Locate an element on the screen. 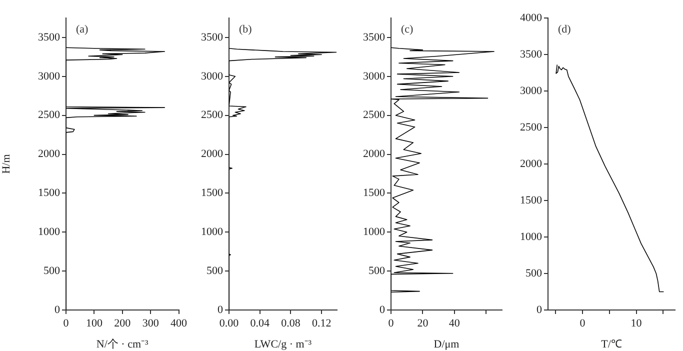 Image resolution: width=683 pixels, height=351 pixels. annotation: (a) is located at coordinates (82, 29).